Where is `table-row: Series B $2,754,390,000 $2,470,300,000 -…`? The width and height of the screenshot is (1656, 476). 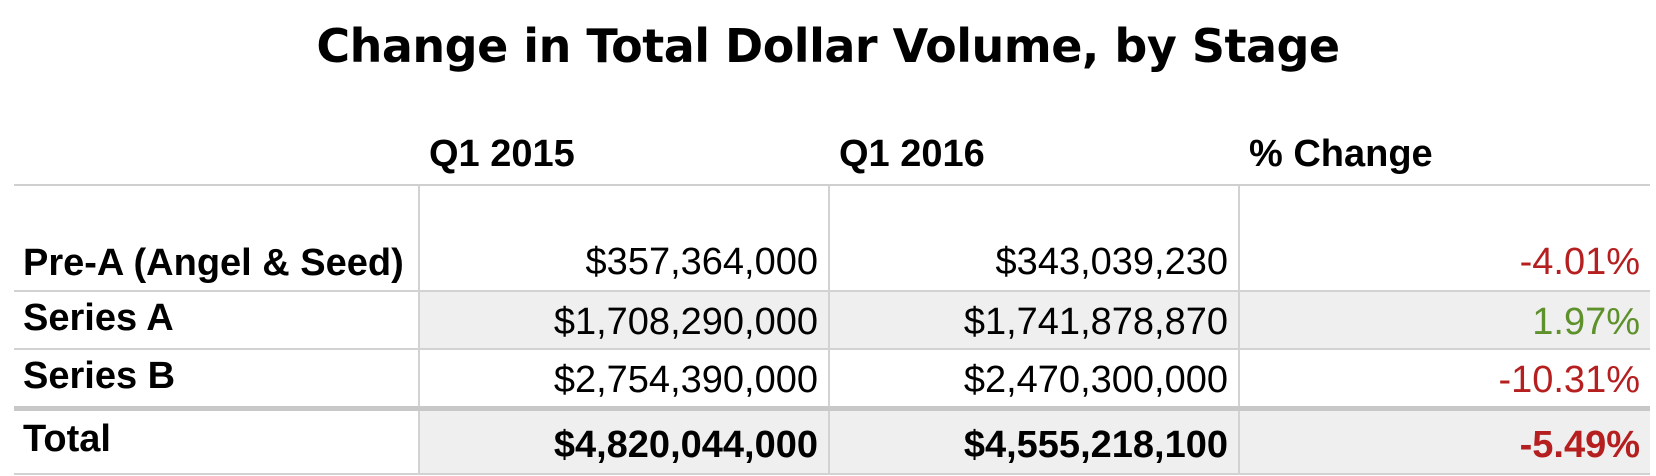 table-row: Series B $2,754,390,000 $2,470,300,000 -… is located at coordinates (832, 379).